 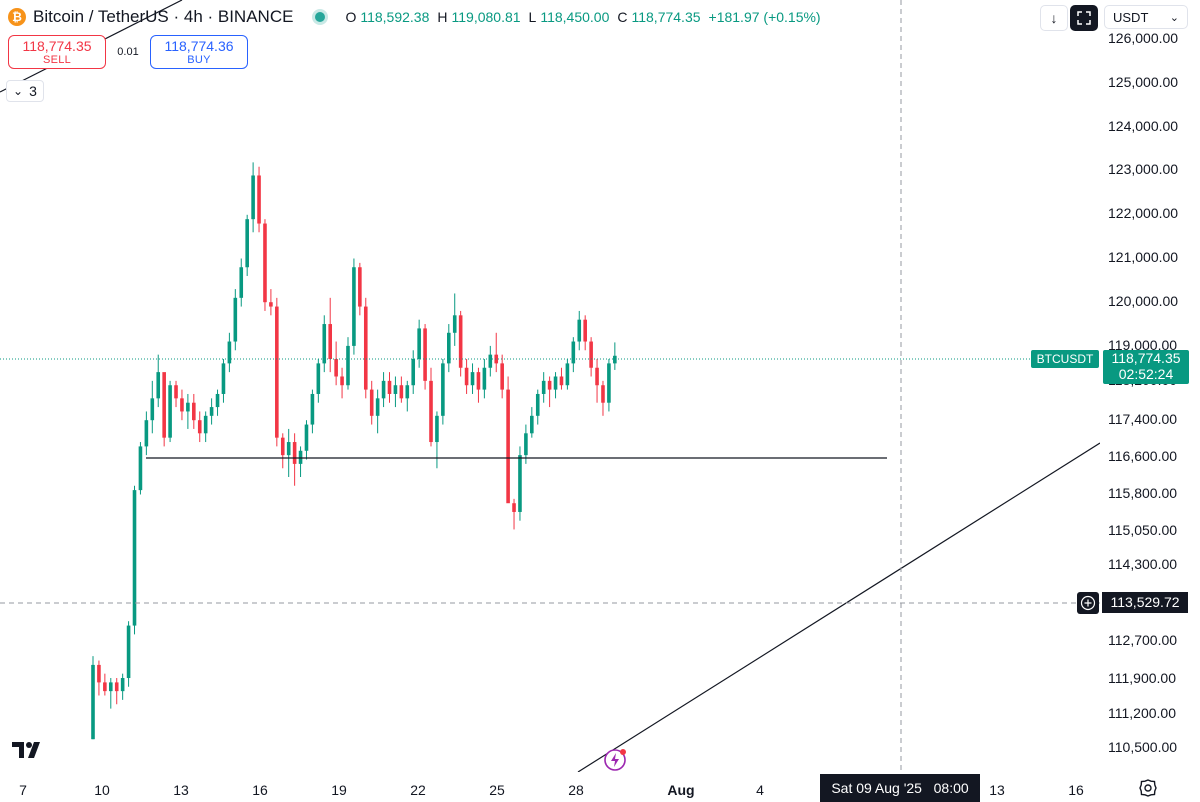 What do you see at coordinates (1143, 530) in the screenshot?
I see `price-tick: 115,050.00` at bounding box center [1143, 530].